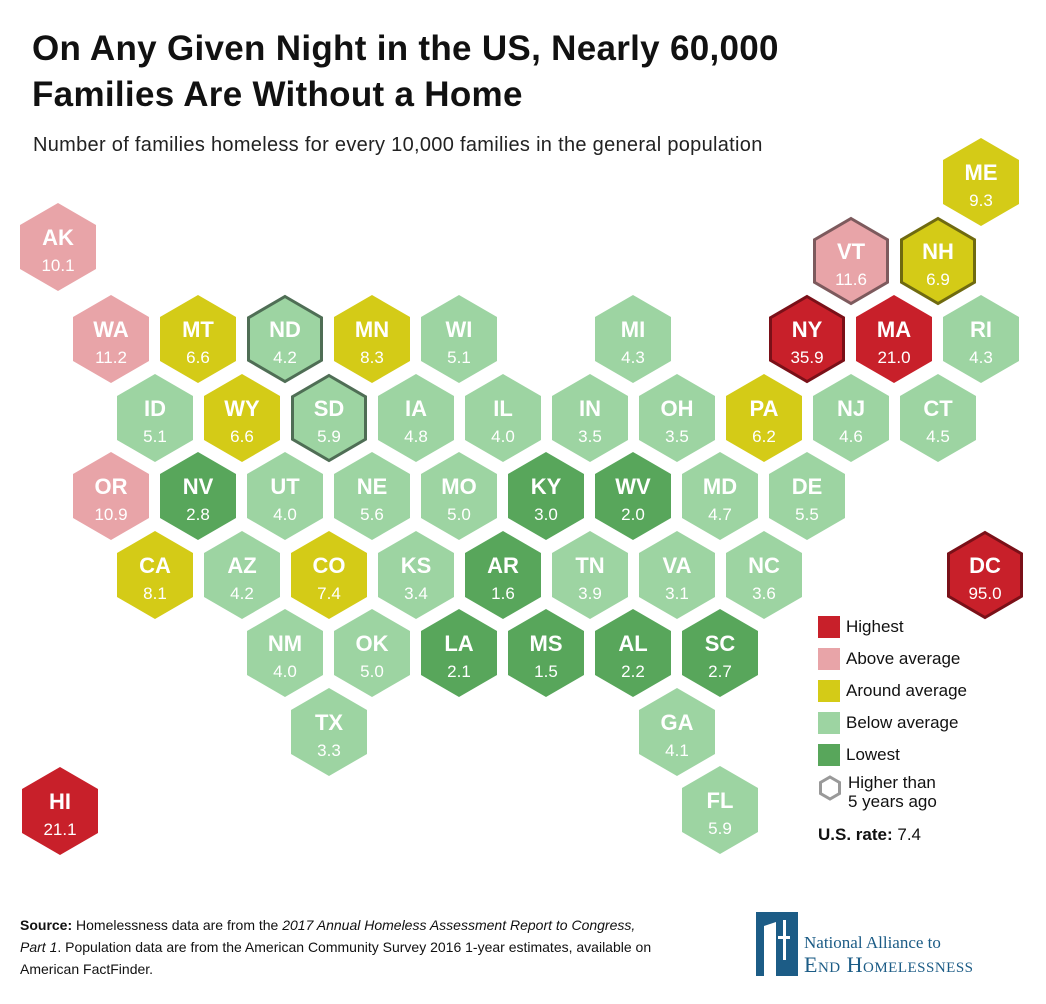  I want to click on legend-item-below: Below average, so click(892, 723).